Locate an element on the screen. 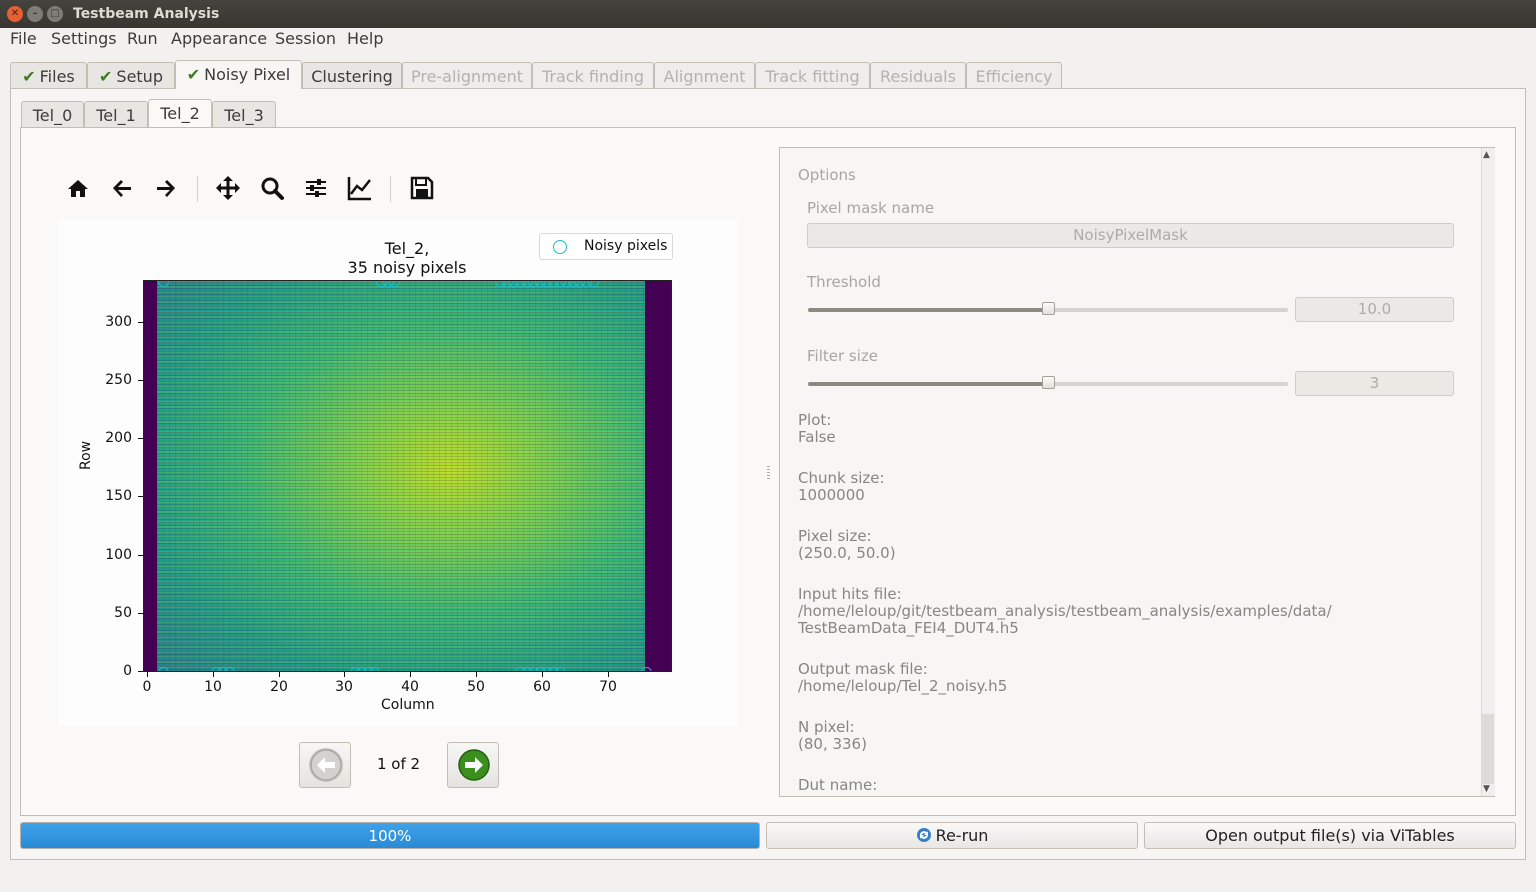 This screenshot has width=1536, height=892. tab-files: ✔ Files is located at coordinates (48, 75).